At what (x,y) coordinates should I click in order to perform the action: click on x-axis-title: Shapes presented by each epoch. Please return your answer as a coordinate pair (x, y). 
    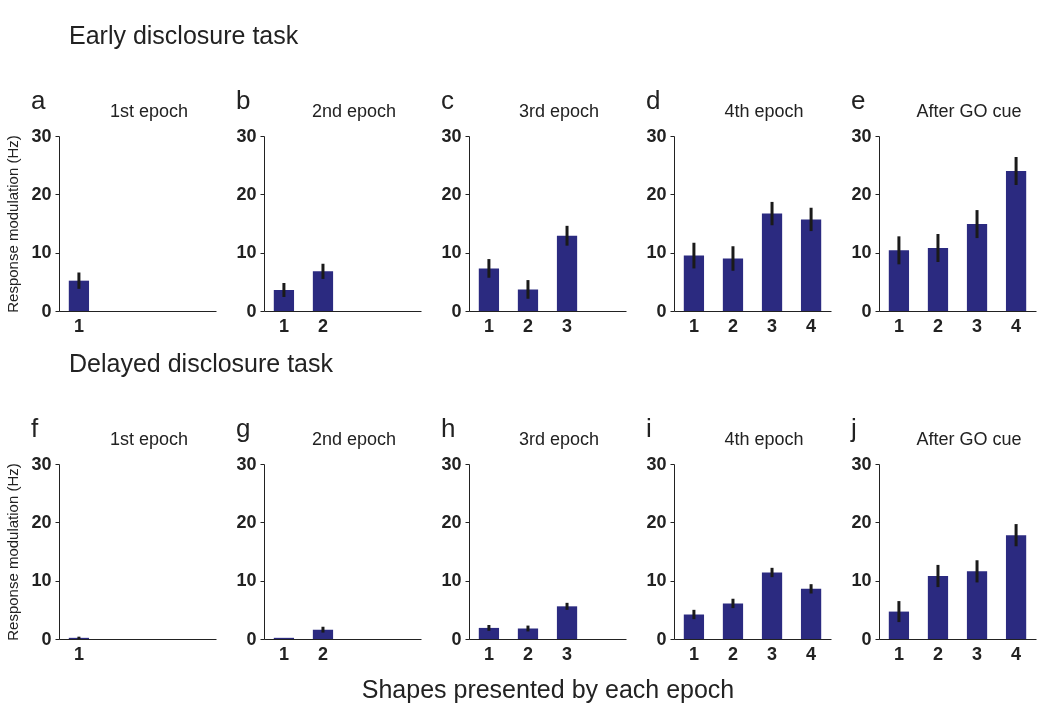
    Looking at the image, I should click on (548, 688).